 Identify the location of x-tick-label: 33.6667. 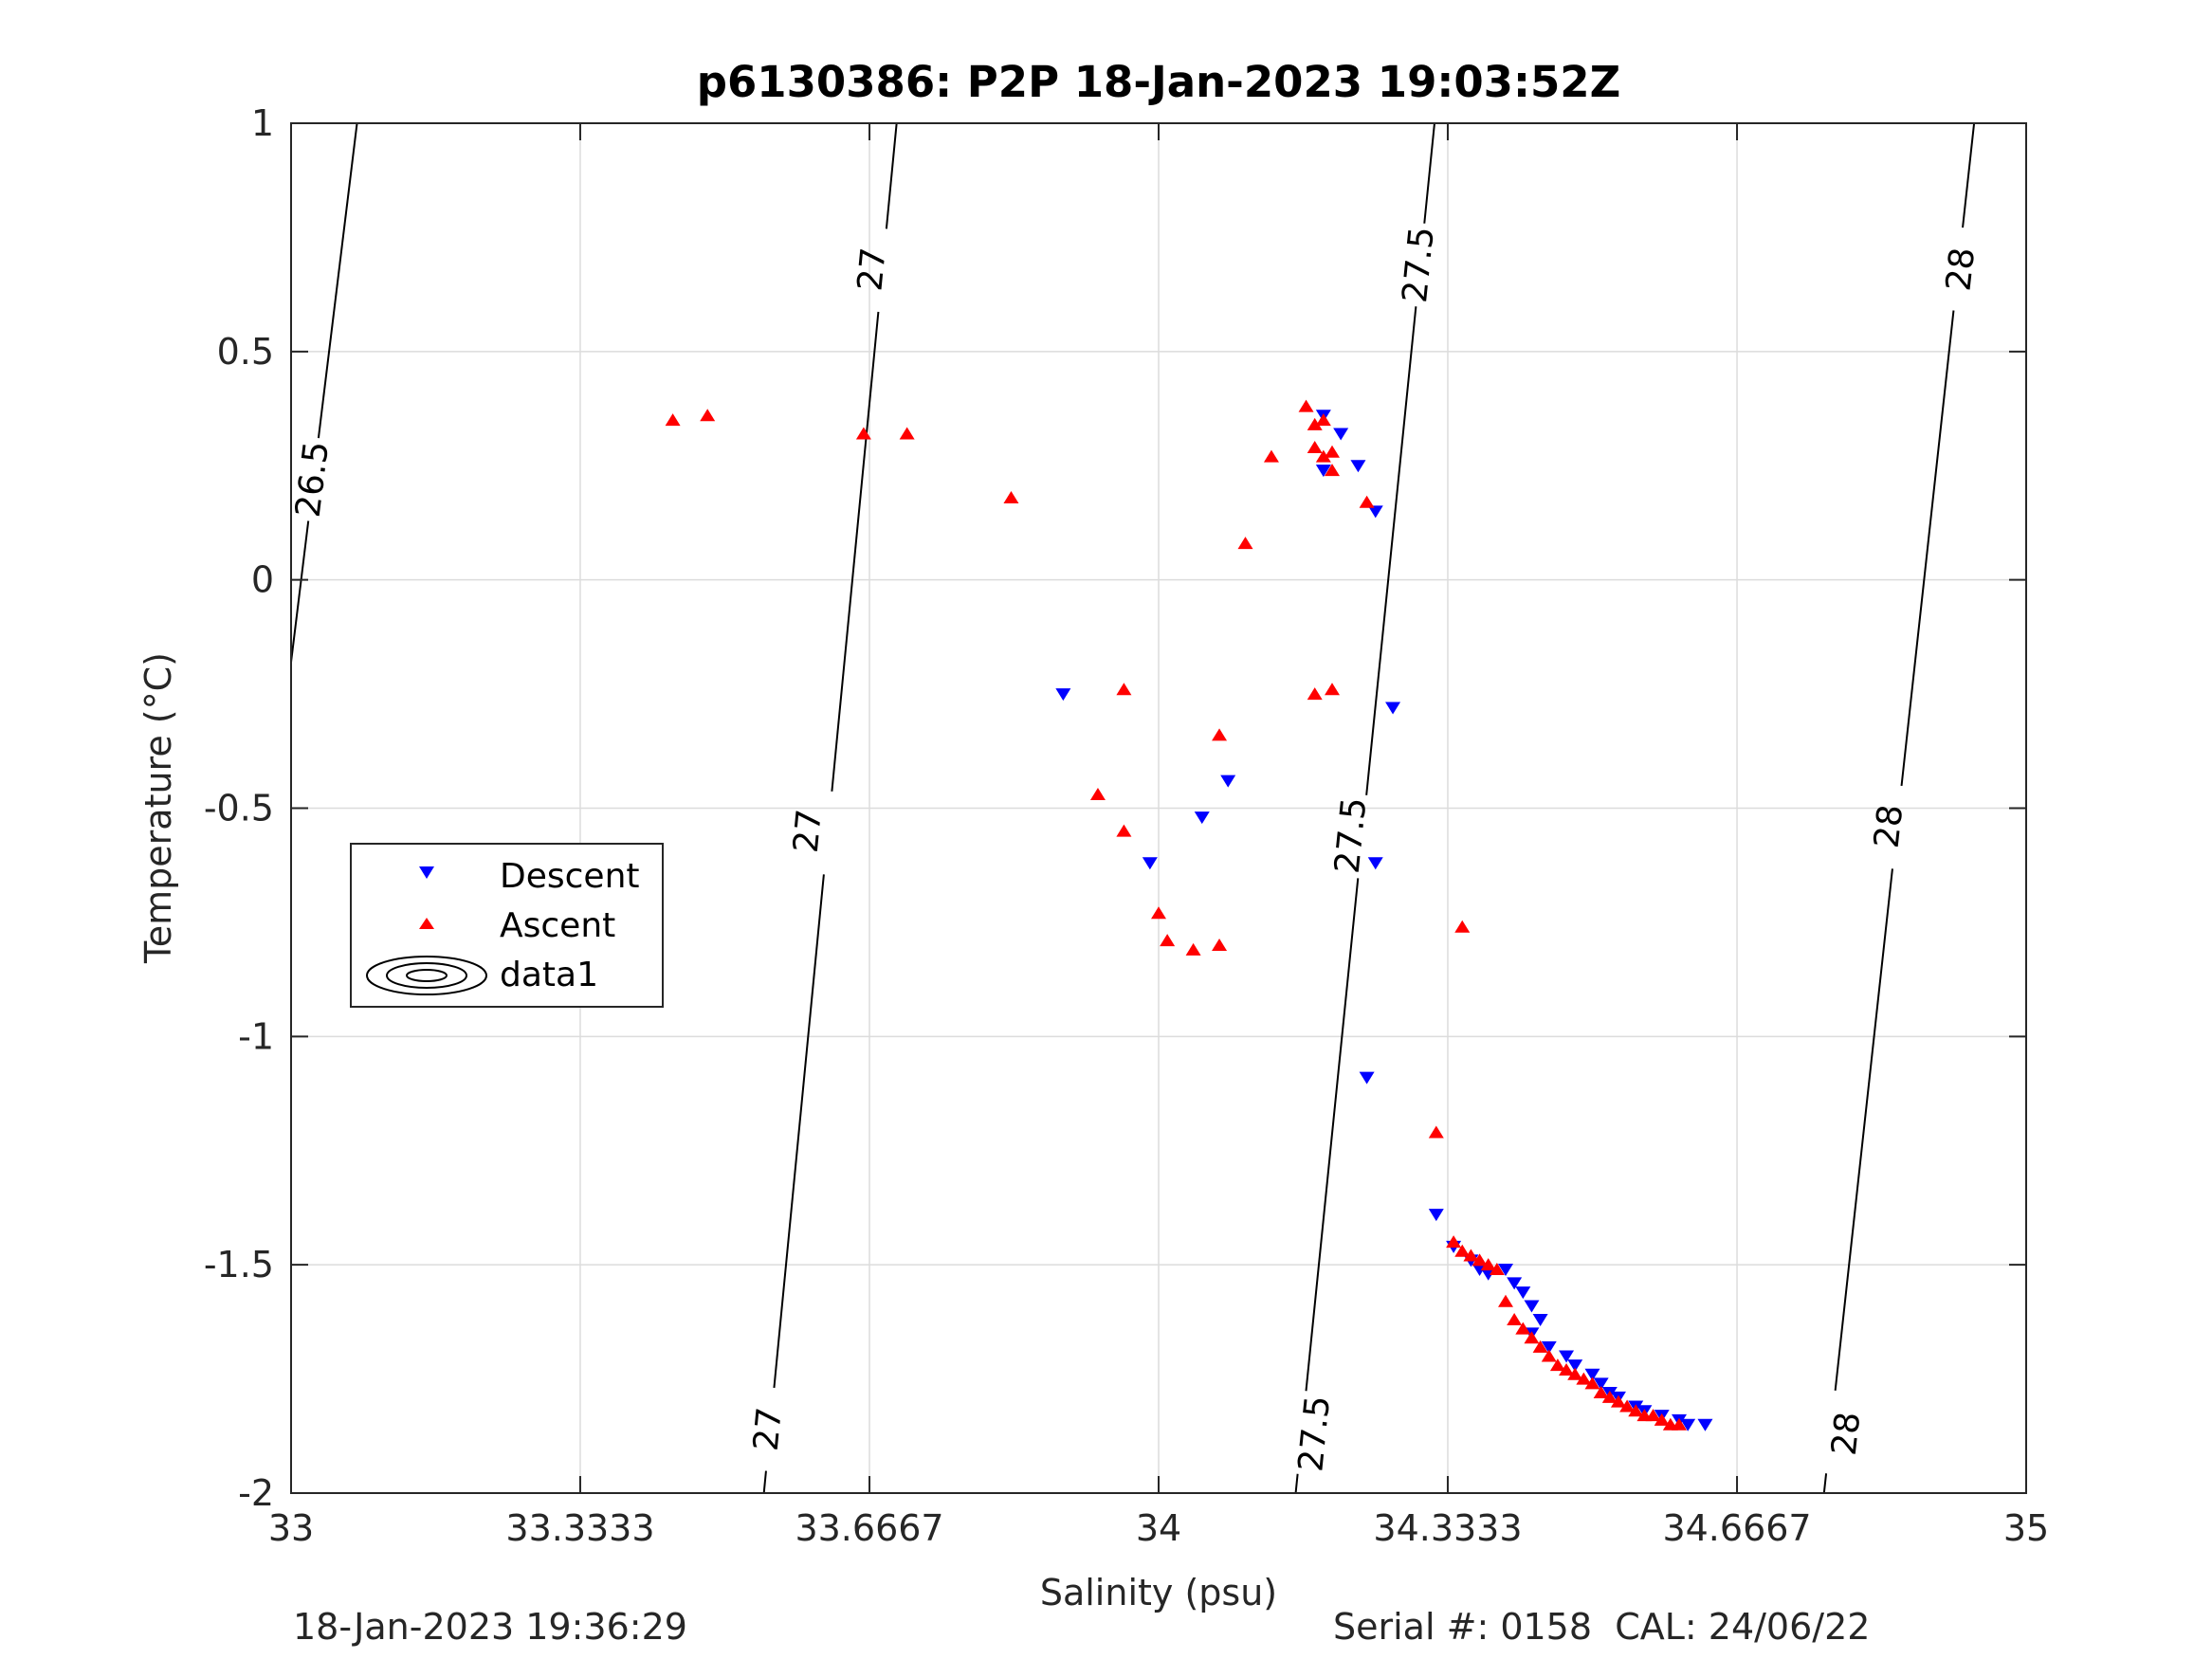
(869, 1528).